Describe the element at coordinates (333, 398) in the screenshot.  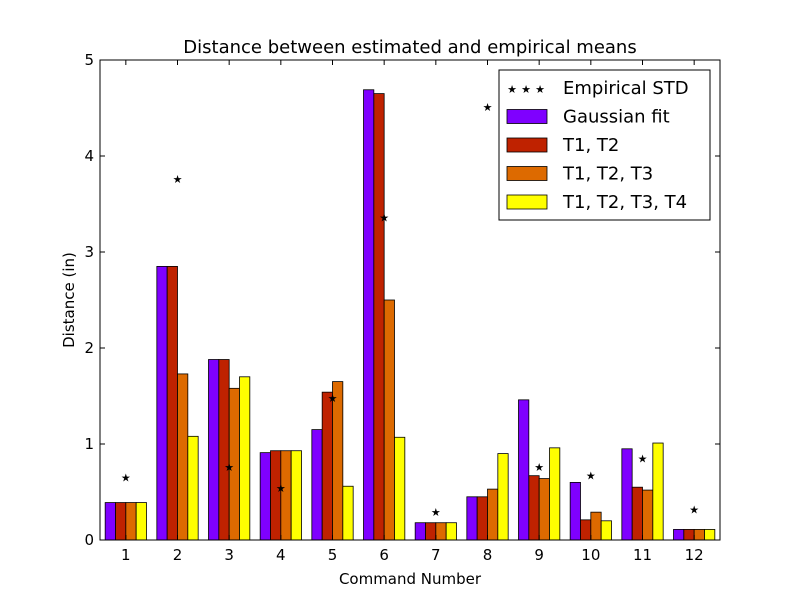
I see `std-marker-5: ★` at that location.